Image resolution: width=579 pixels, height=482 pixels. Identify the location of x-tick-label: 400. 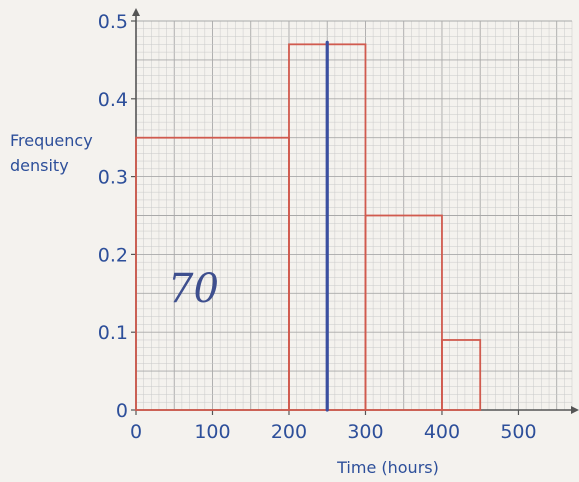
(442, 432).